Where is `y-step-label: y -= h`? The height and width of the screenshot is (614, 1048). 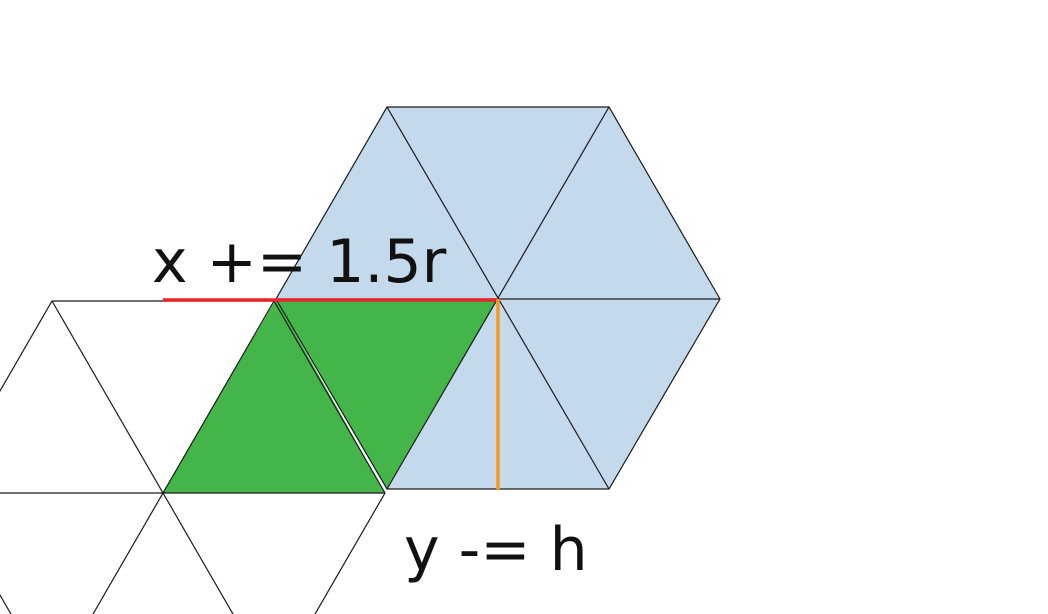
y-step-label: y -= h is located at coordinates (496, 550).